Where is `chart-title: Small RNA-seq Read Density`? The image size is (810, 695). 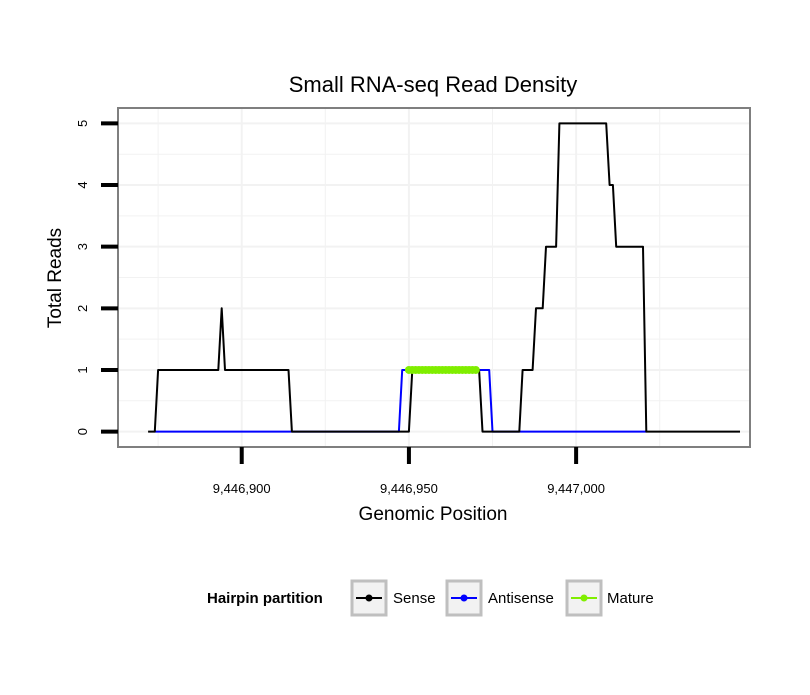 chart-title: Small RNA-seq Read Density is located at coordinates (433, 84).